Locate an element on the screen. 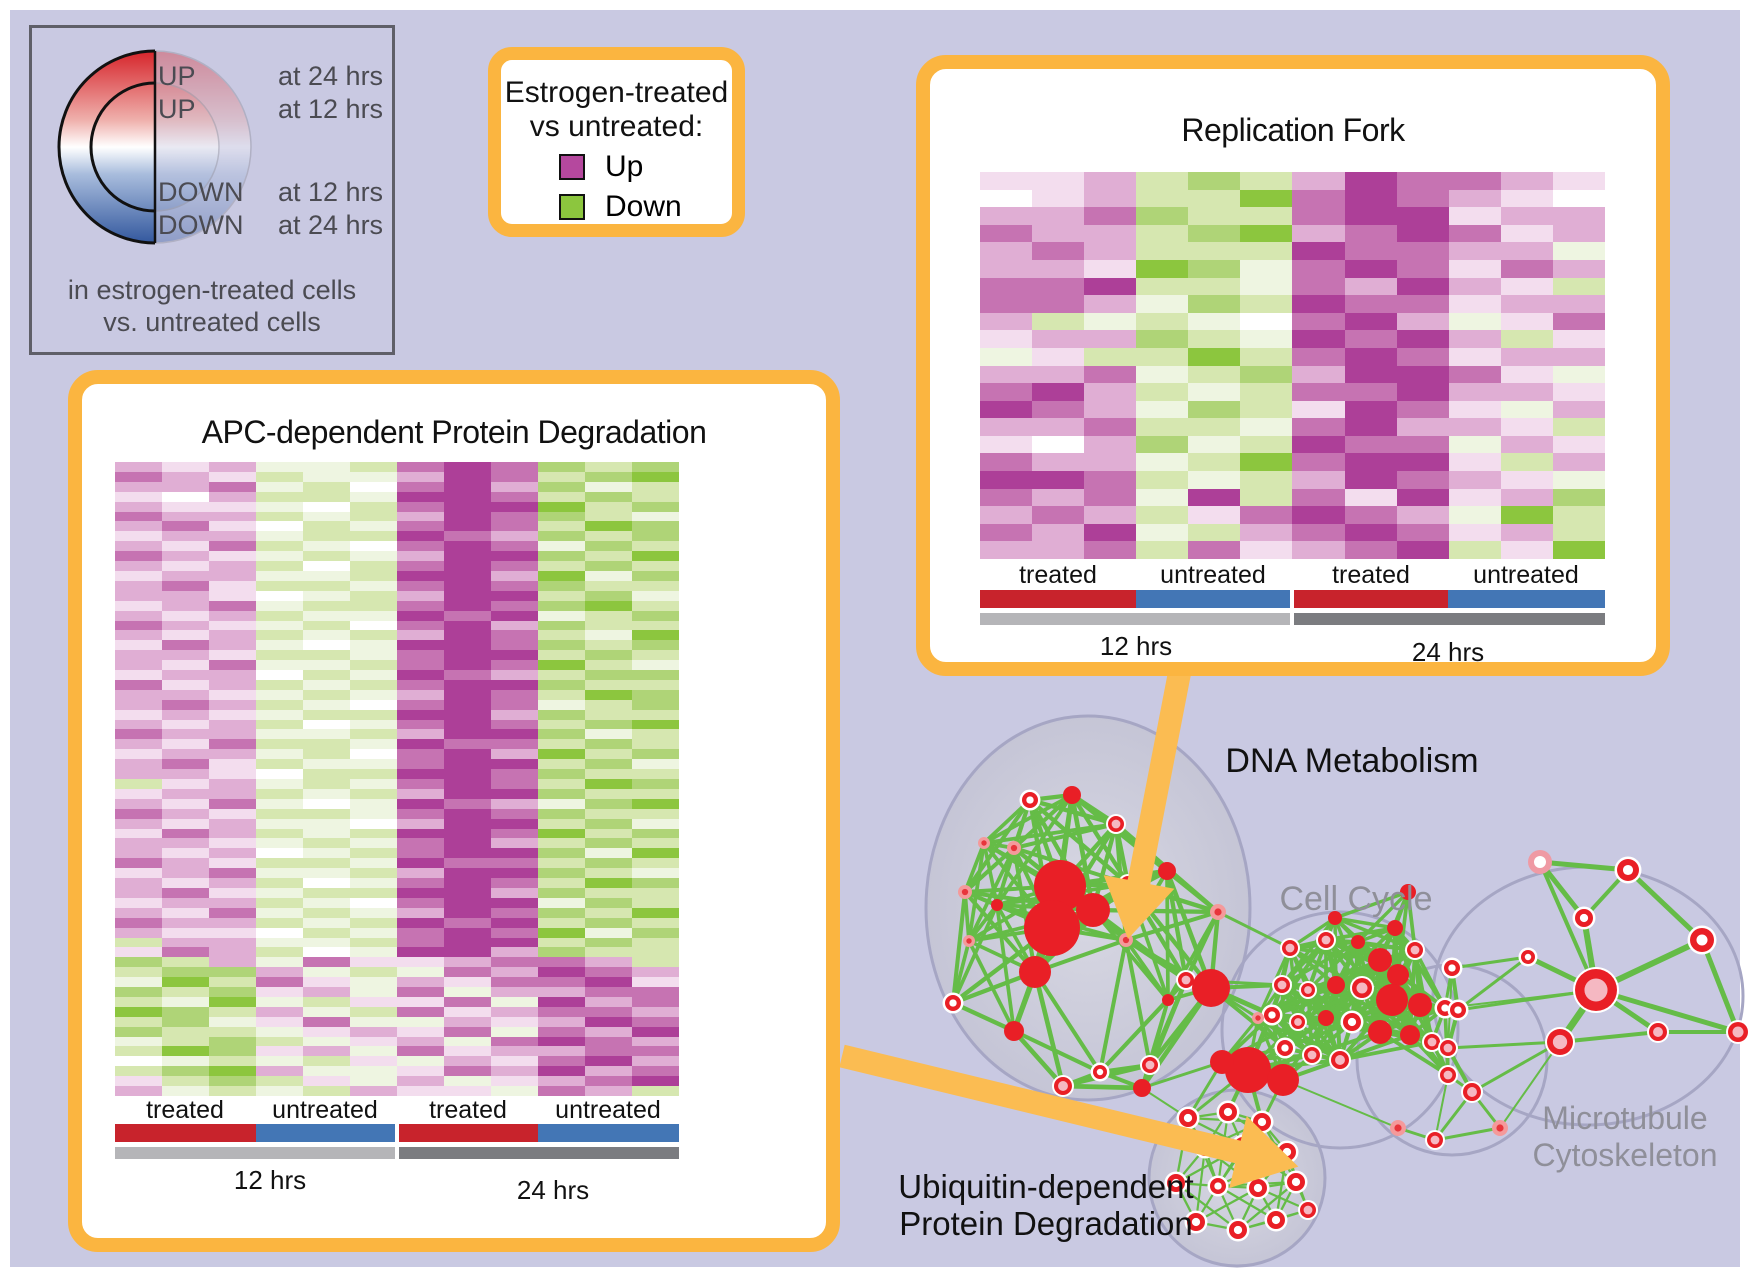  gradient-legend-circles is located at coordinates (154, 147).